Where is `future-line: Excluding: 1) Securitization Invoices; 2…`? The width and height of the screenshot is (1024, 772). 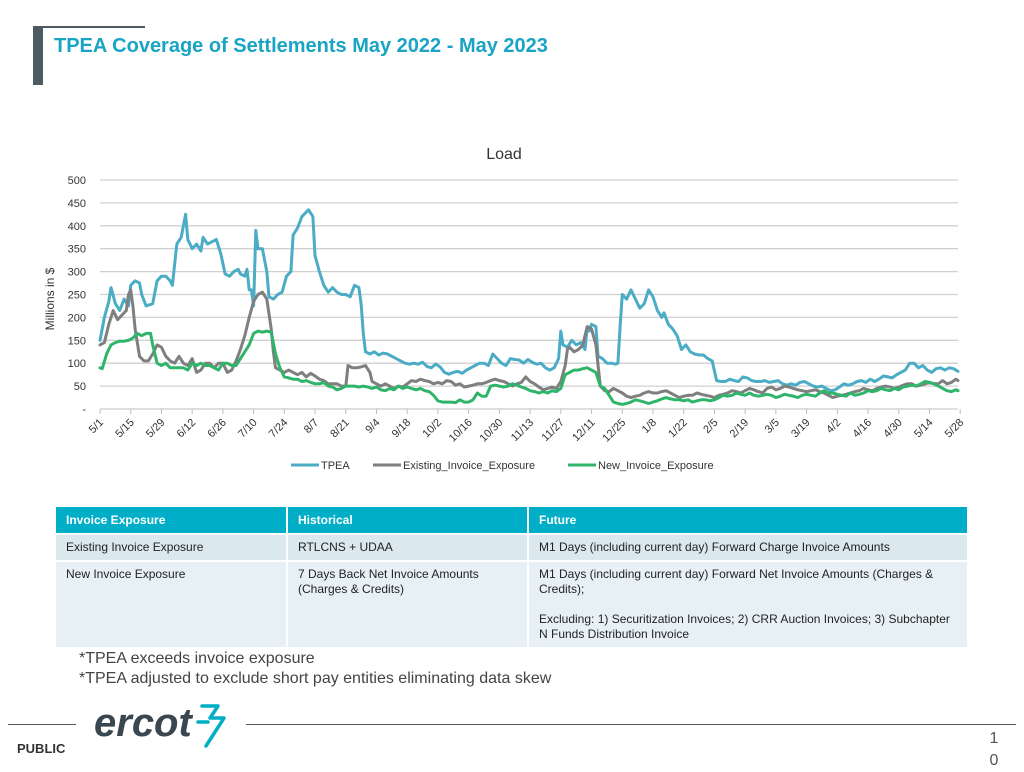 future-line: Excluding: 1) Securitization Invoices; 2… is located at coordinates (744, 626).